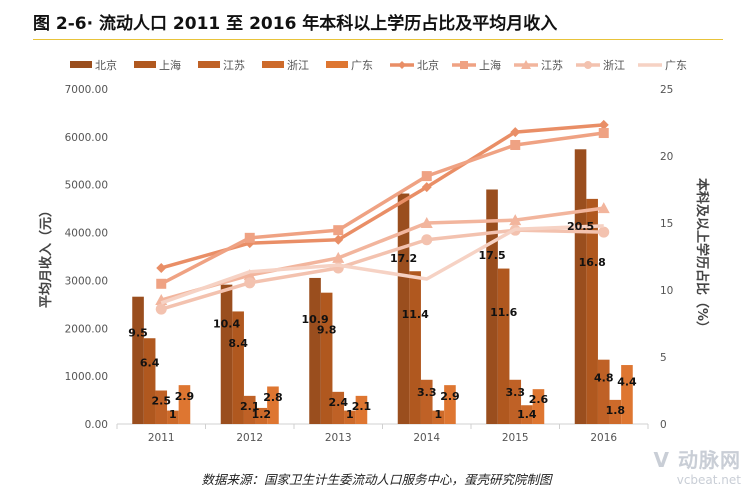 The height and width of the screenshot is (493, 753). Describe the element at coordinates (273, 397) in the screenshot. I see `bar-data-label: 2.8` at that location.